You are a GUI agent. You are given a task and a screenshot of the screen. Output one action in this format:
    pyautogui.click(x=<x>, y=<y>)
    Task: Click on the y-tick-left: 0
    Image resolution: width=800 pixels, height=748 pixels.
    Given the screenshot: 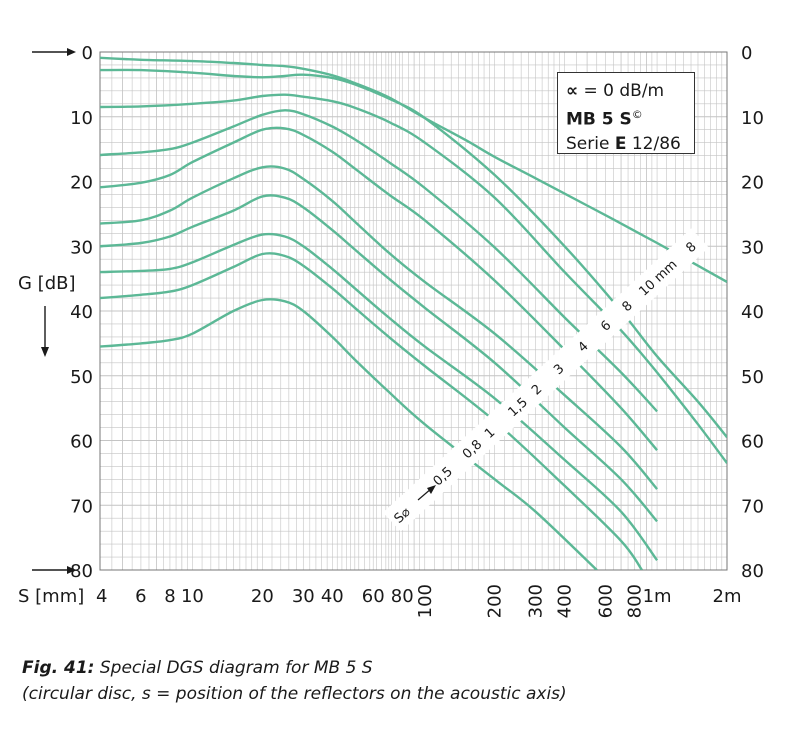 What is the action you would take?
    pyautogui.click(x=87, y=53)
    